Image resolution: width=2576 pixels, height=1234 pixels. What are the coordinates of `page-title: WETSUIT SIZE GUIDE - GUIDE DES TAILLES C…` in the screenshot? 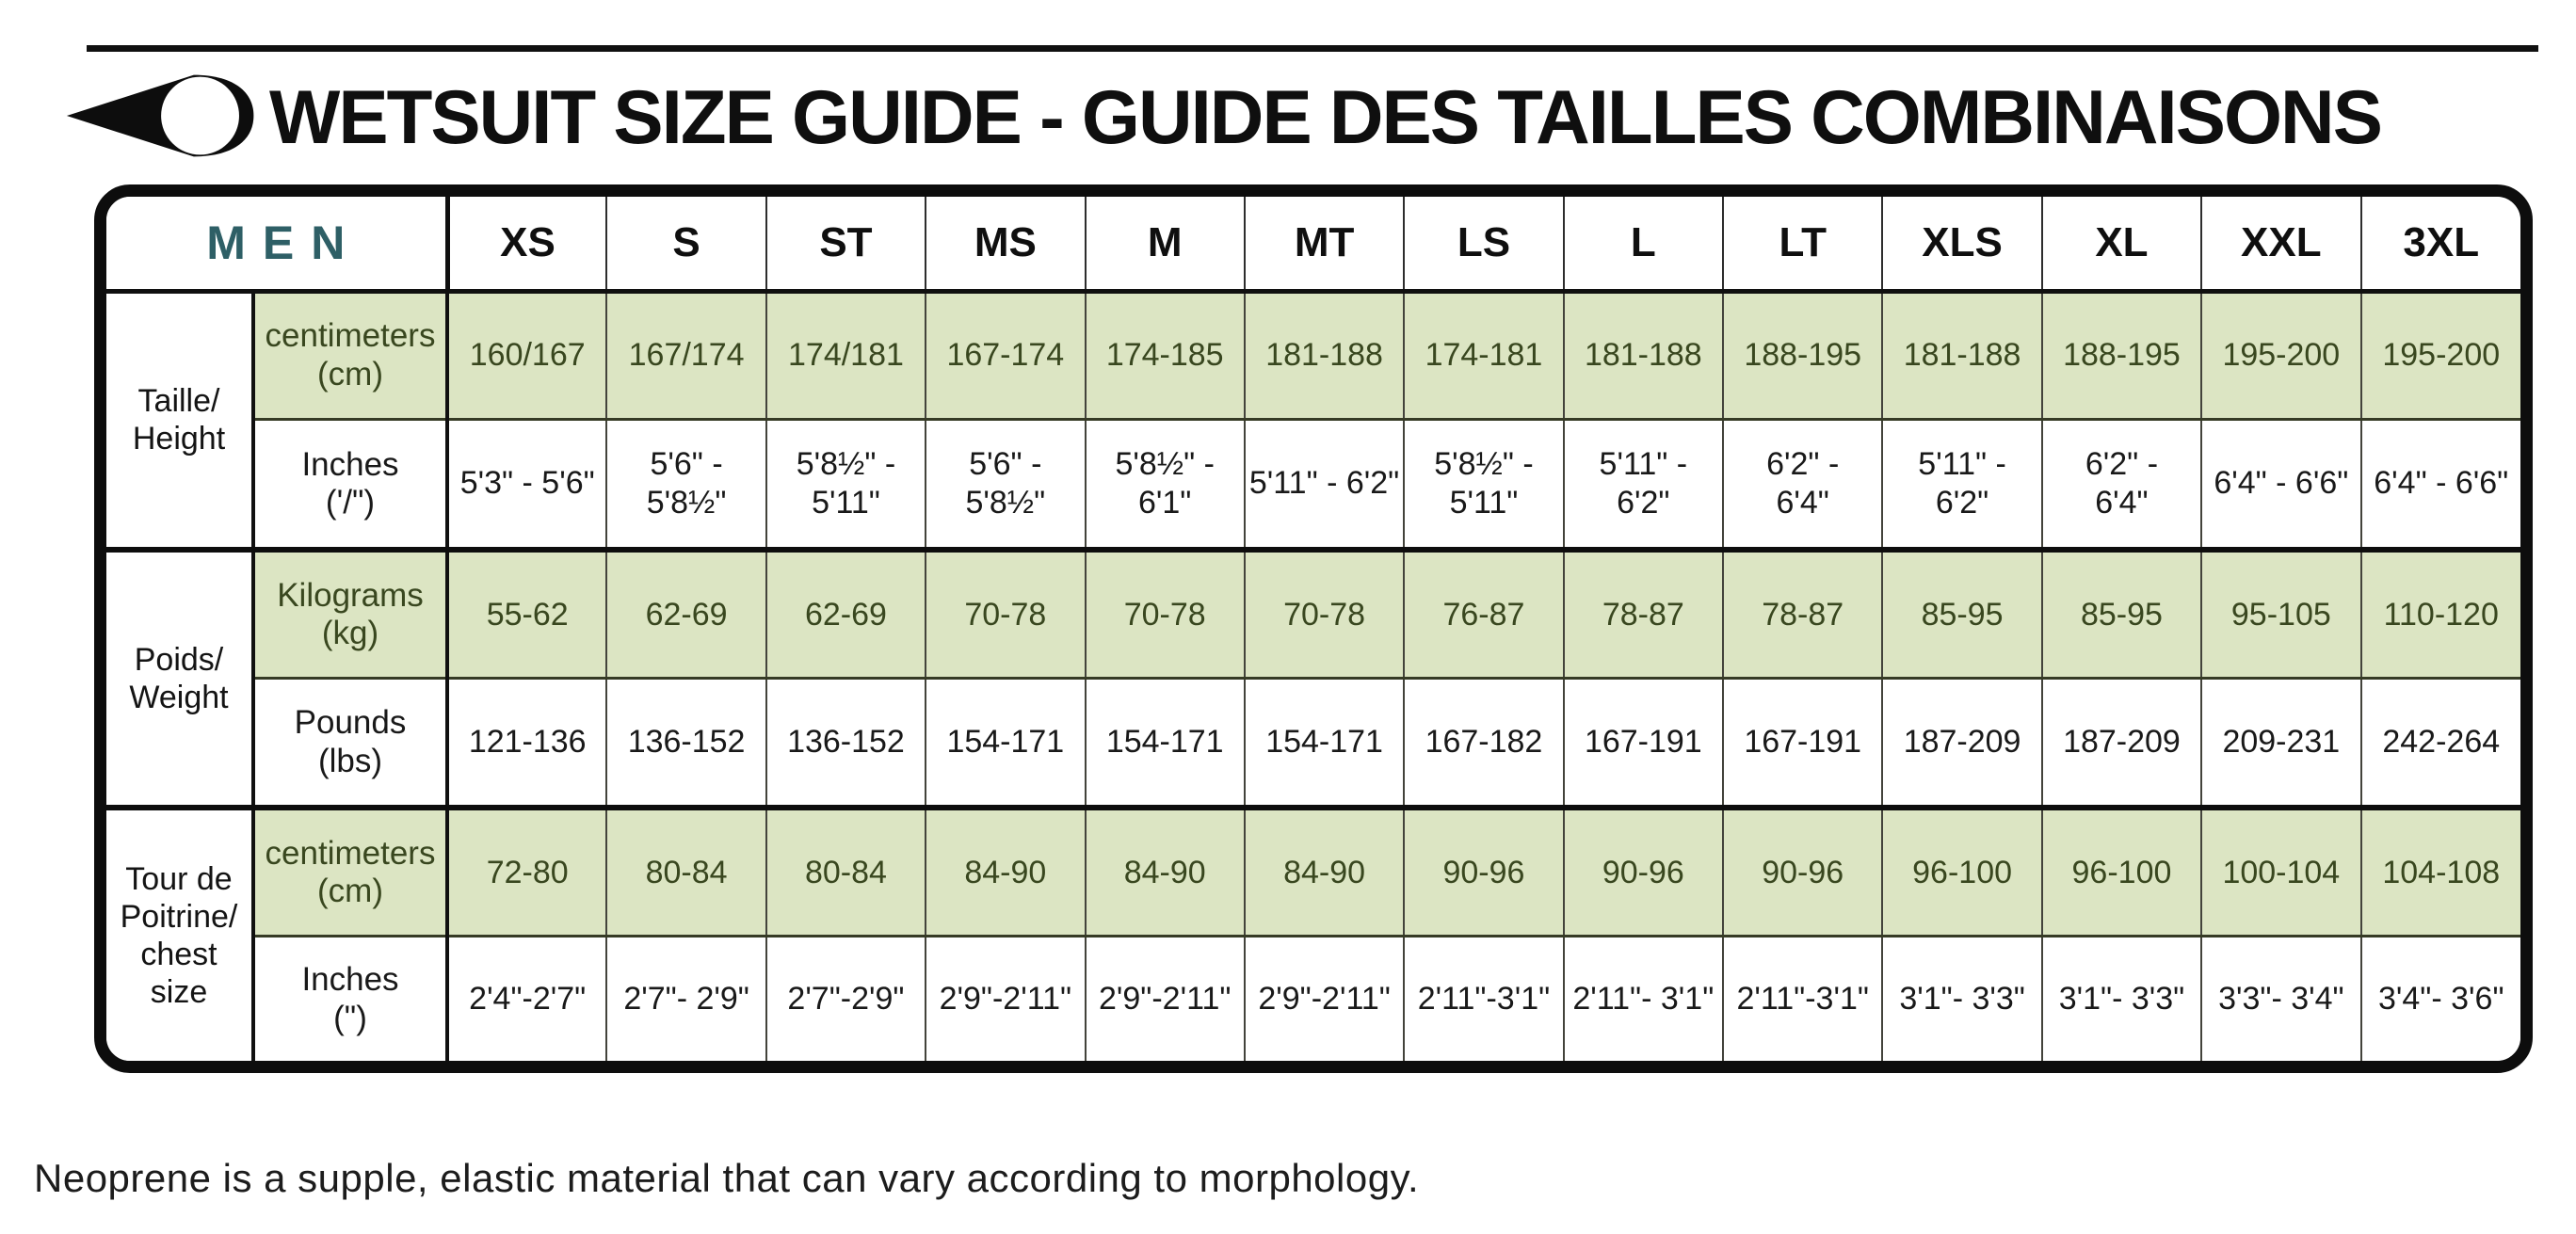 It's located at (1326, 117).